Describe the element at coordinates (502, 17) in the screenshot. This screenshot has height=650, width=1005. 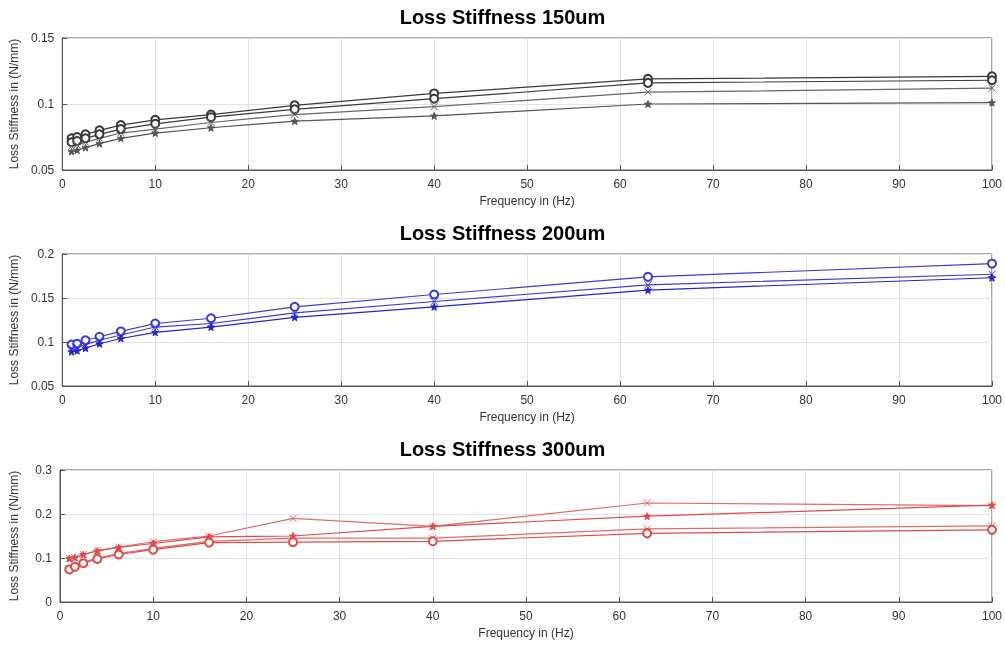
I see `chart-title: Loss Stiffness 150um` at that location.